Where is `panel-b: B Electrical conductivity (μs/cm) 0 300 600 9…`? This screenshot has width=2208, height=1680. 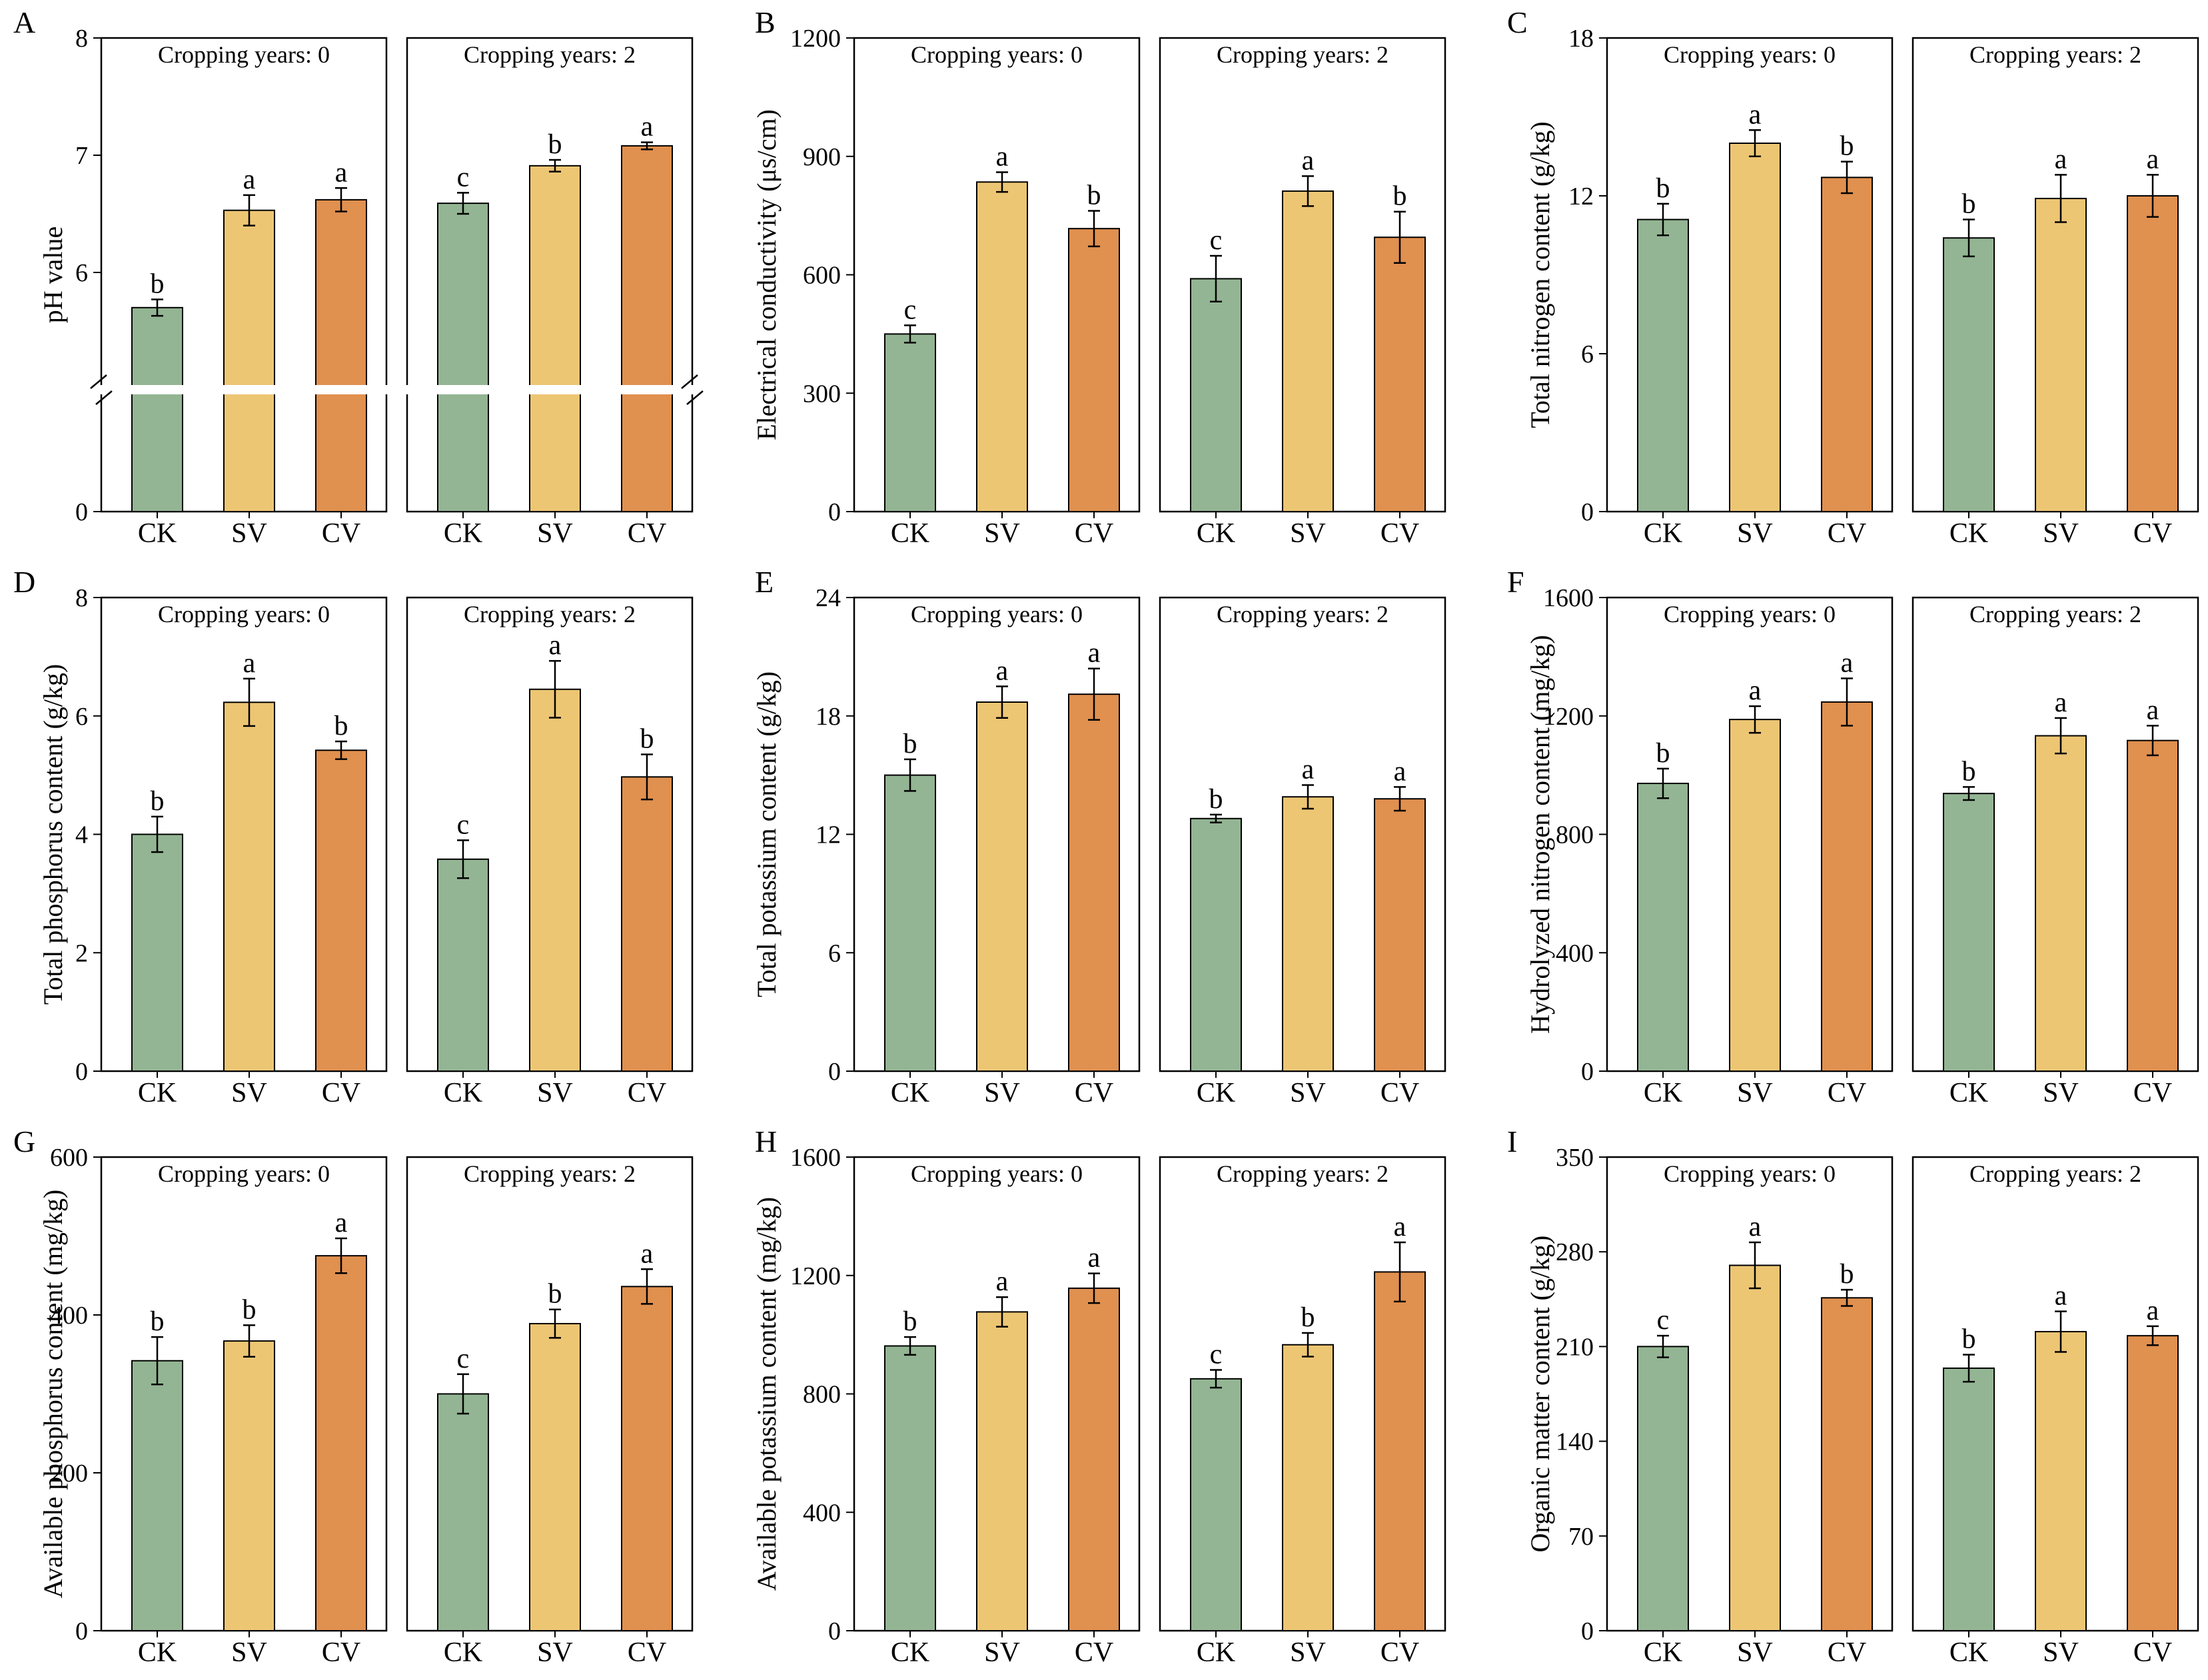 panel-b: B Electrical conductivity (μs/cm) 0 300 600 9… is located at coordinates (1099, 277).